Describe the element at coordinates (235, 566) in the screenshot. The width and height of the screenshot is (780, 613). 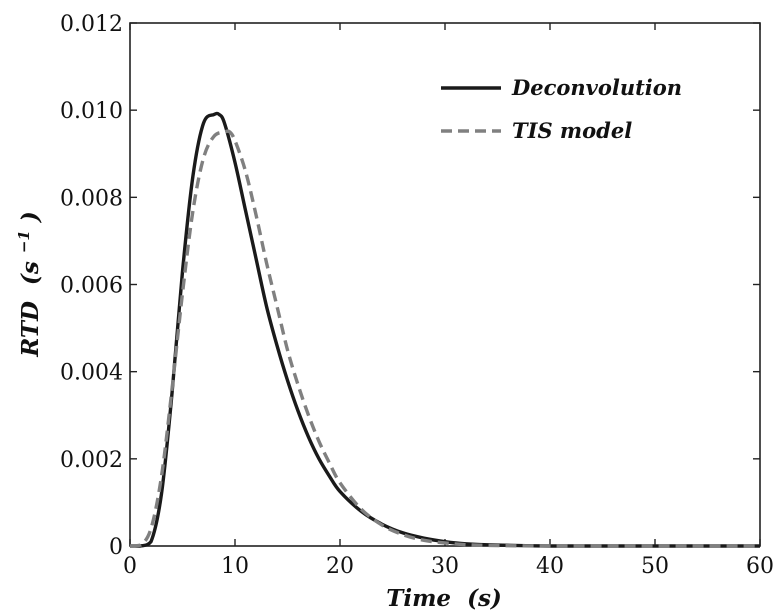
I see `x-tick-label: 10` at that location.